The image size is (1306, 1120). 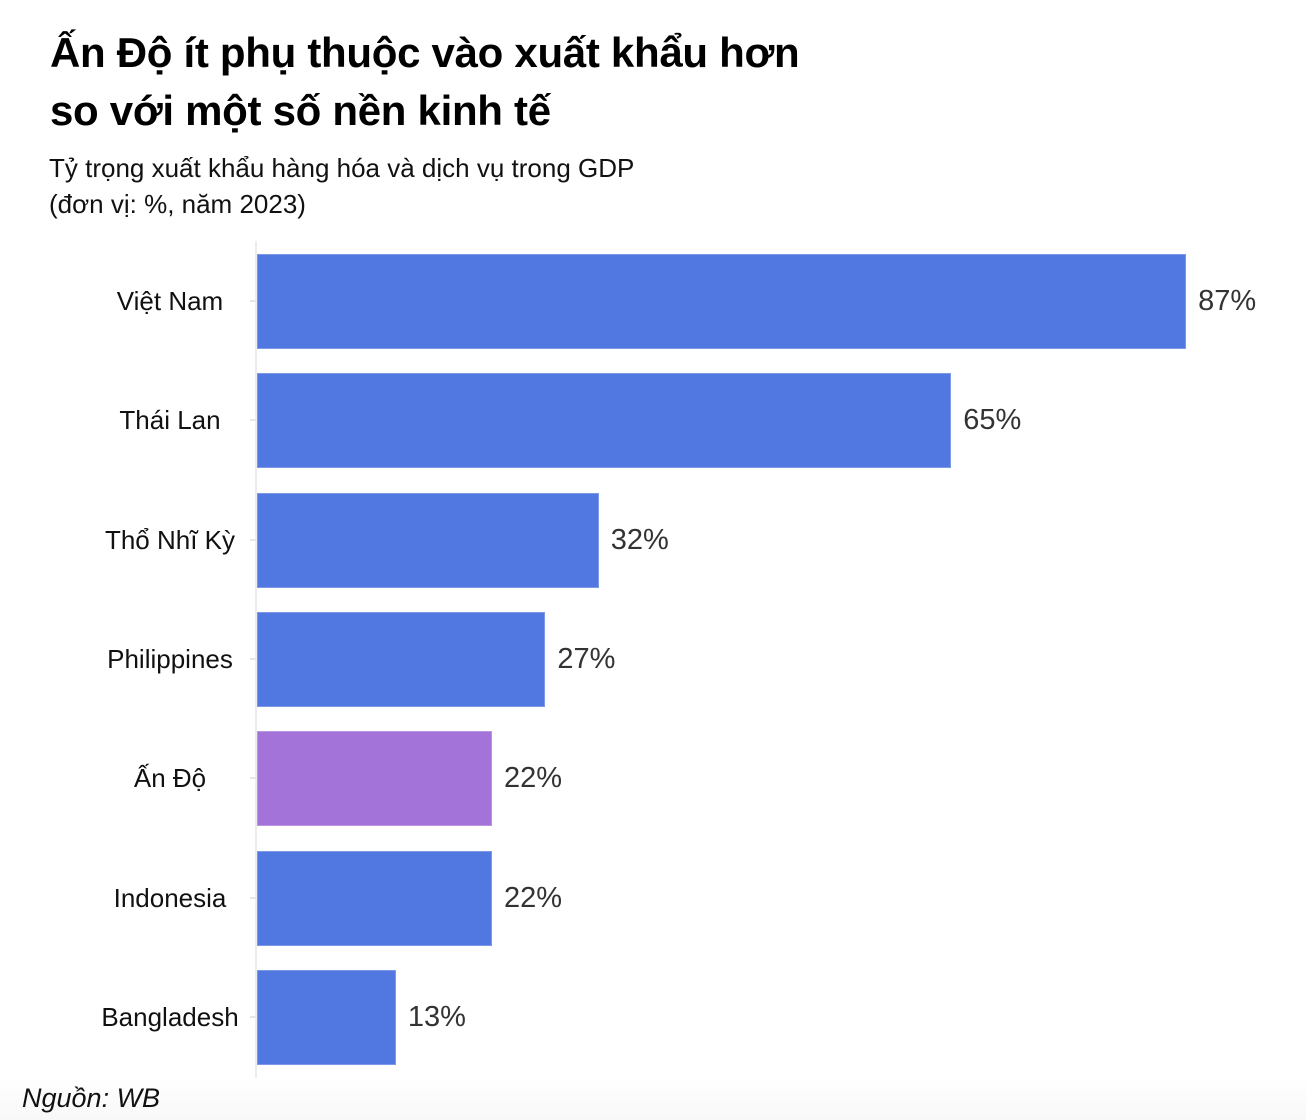 I want to click on value-label: 87%, so click(x=1227, y=301).